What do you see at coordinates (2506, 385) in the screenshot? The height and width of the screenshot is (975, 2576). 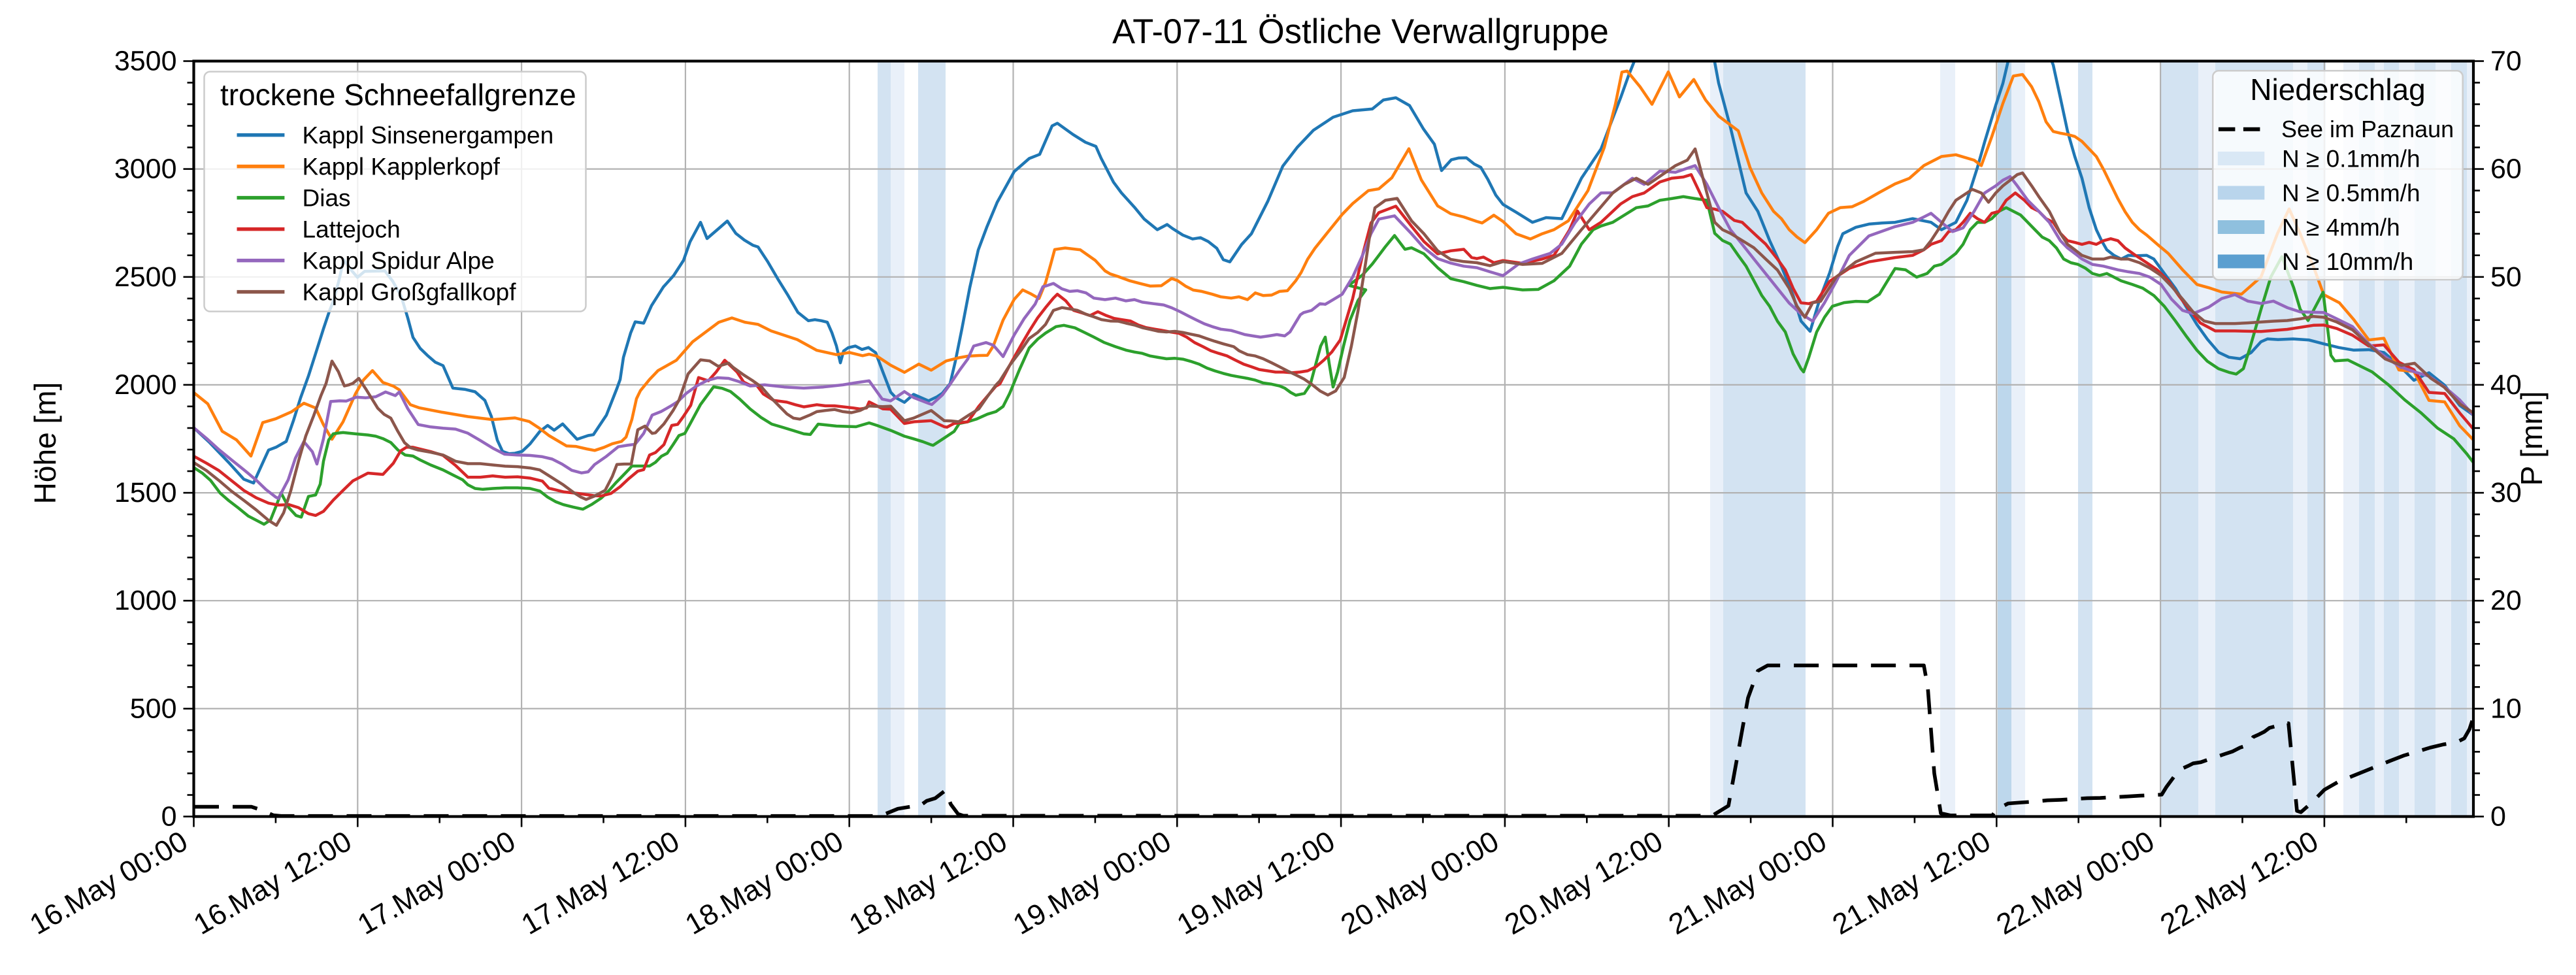 I see `svg-text: 40` at bounding box center [2506, 385].